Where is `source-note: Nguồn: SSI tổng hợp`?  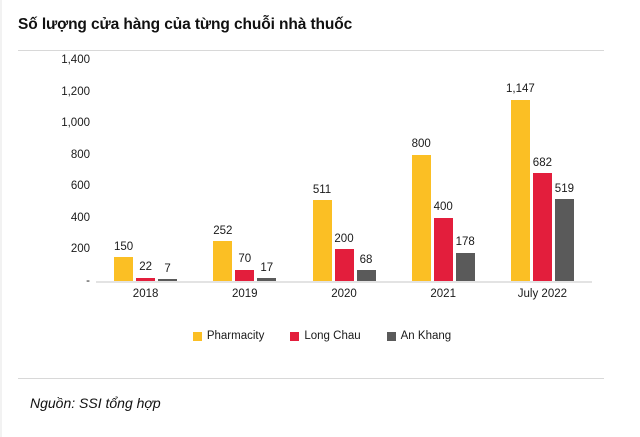
source-note: Nguồn: SSI tổng hợp is located at coordinates (95, 403).